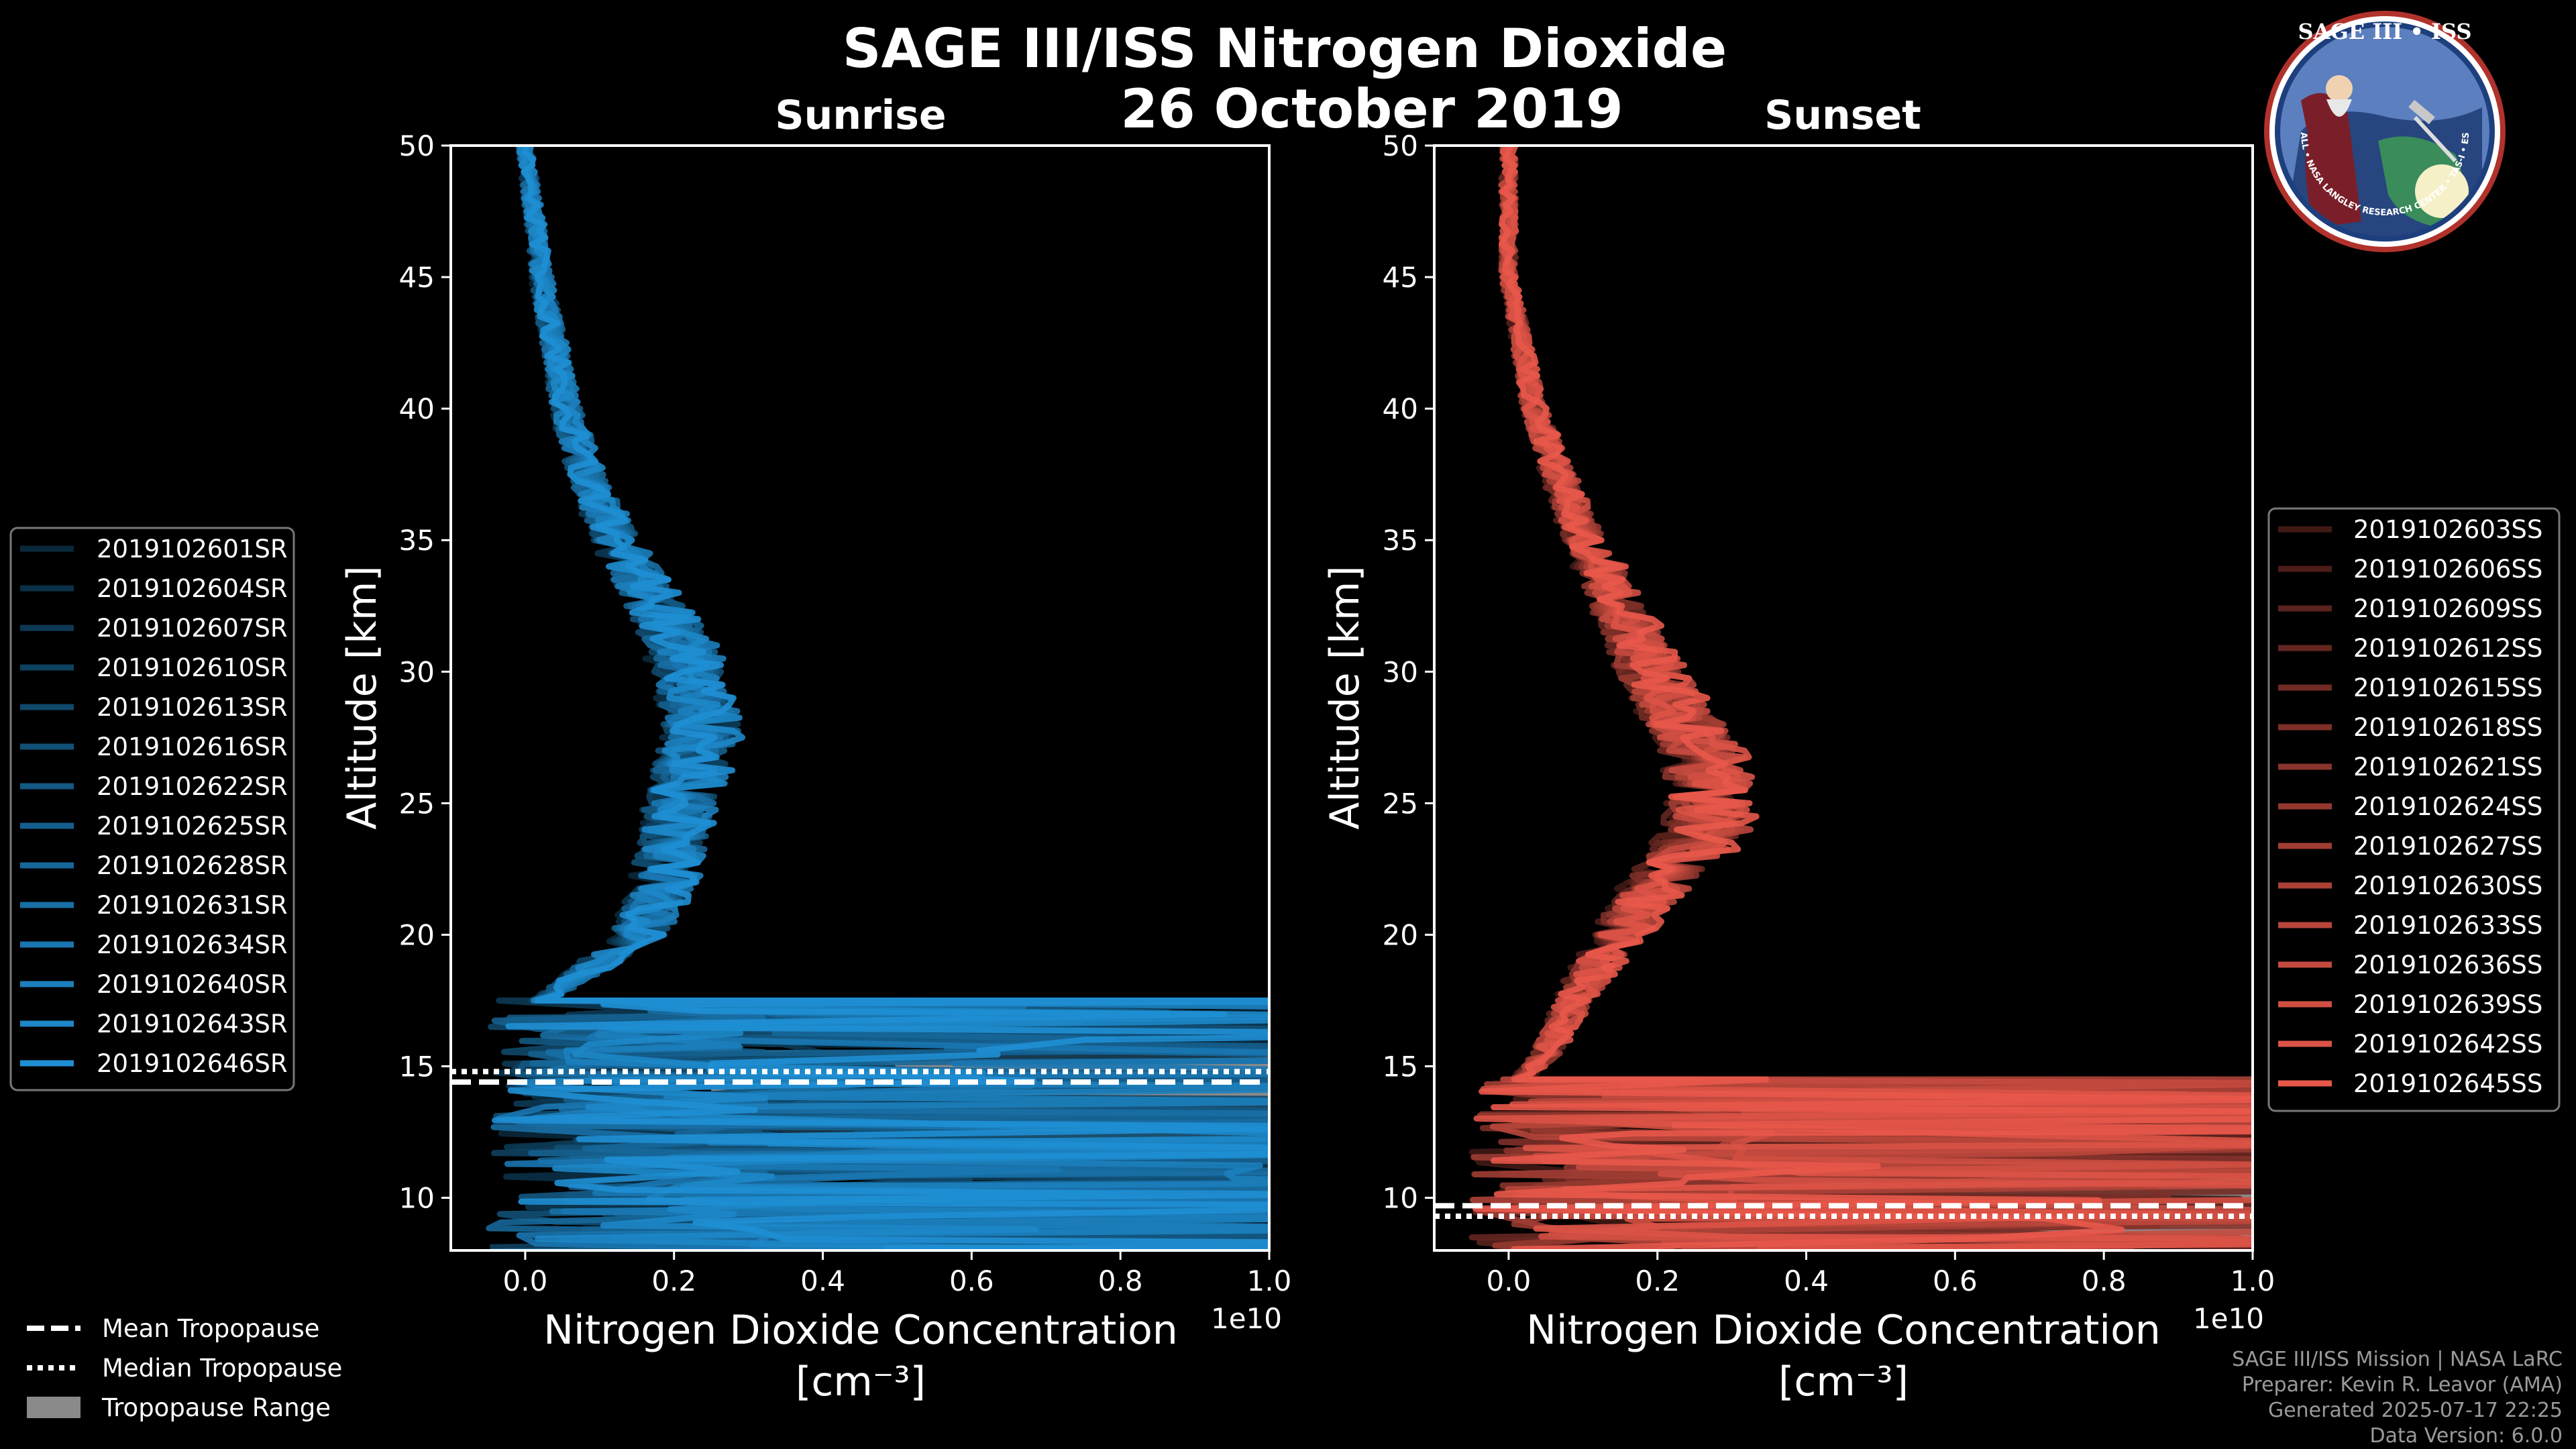 The height and width of the screenshot is (1449, 2576). Describe the element at coordinates (192, 865) in the screenshot. I see `sunrise-legend-label-2019102628SR: 2019102628SR` at that location.